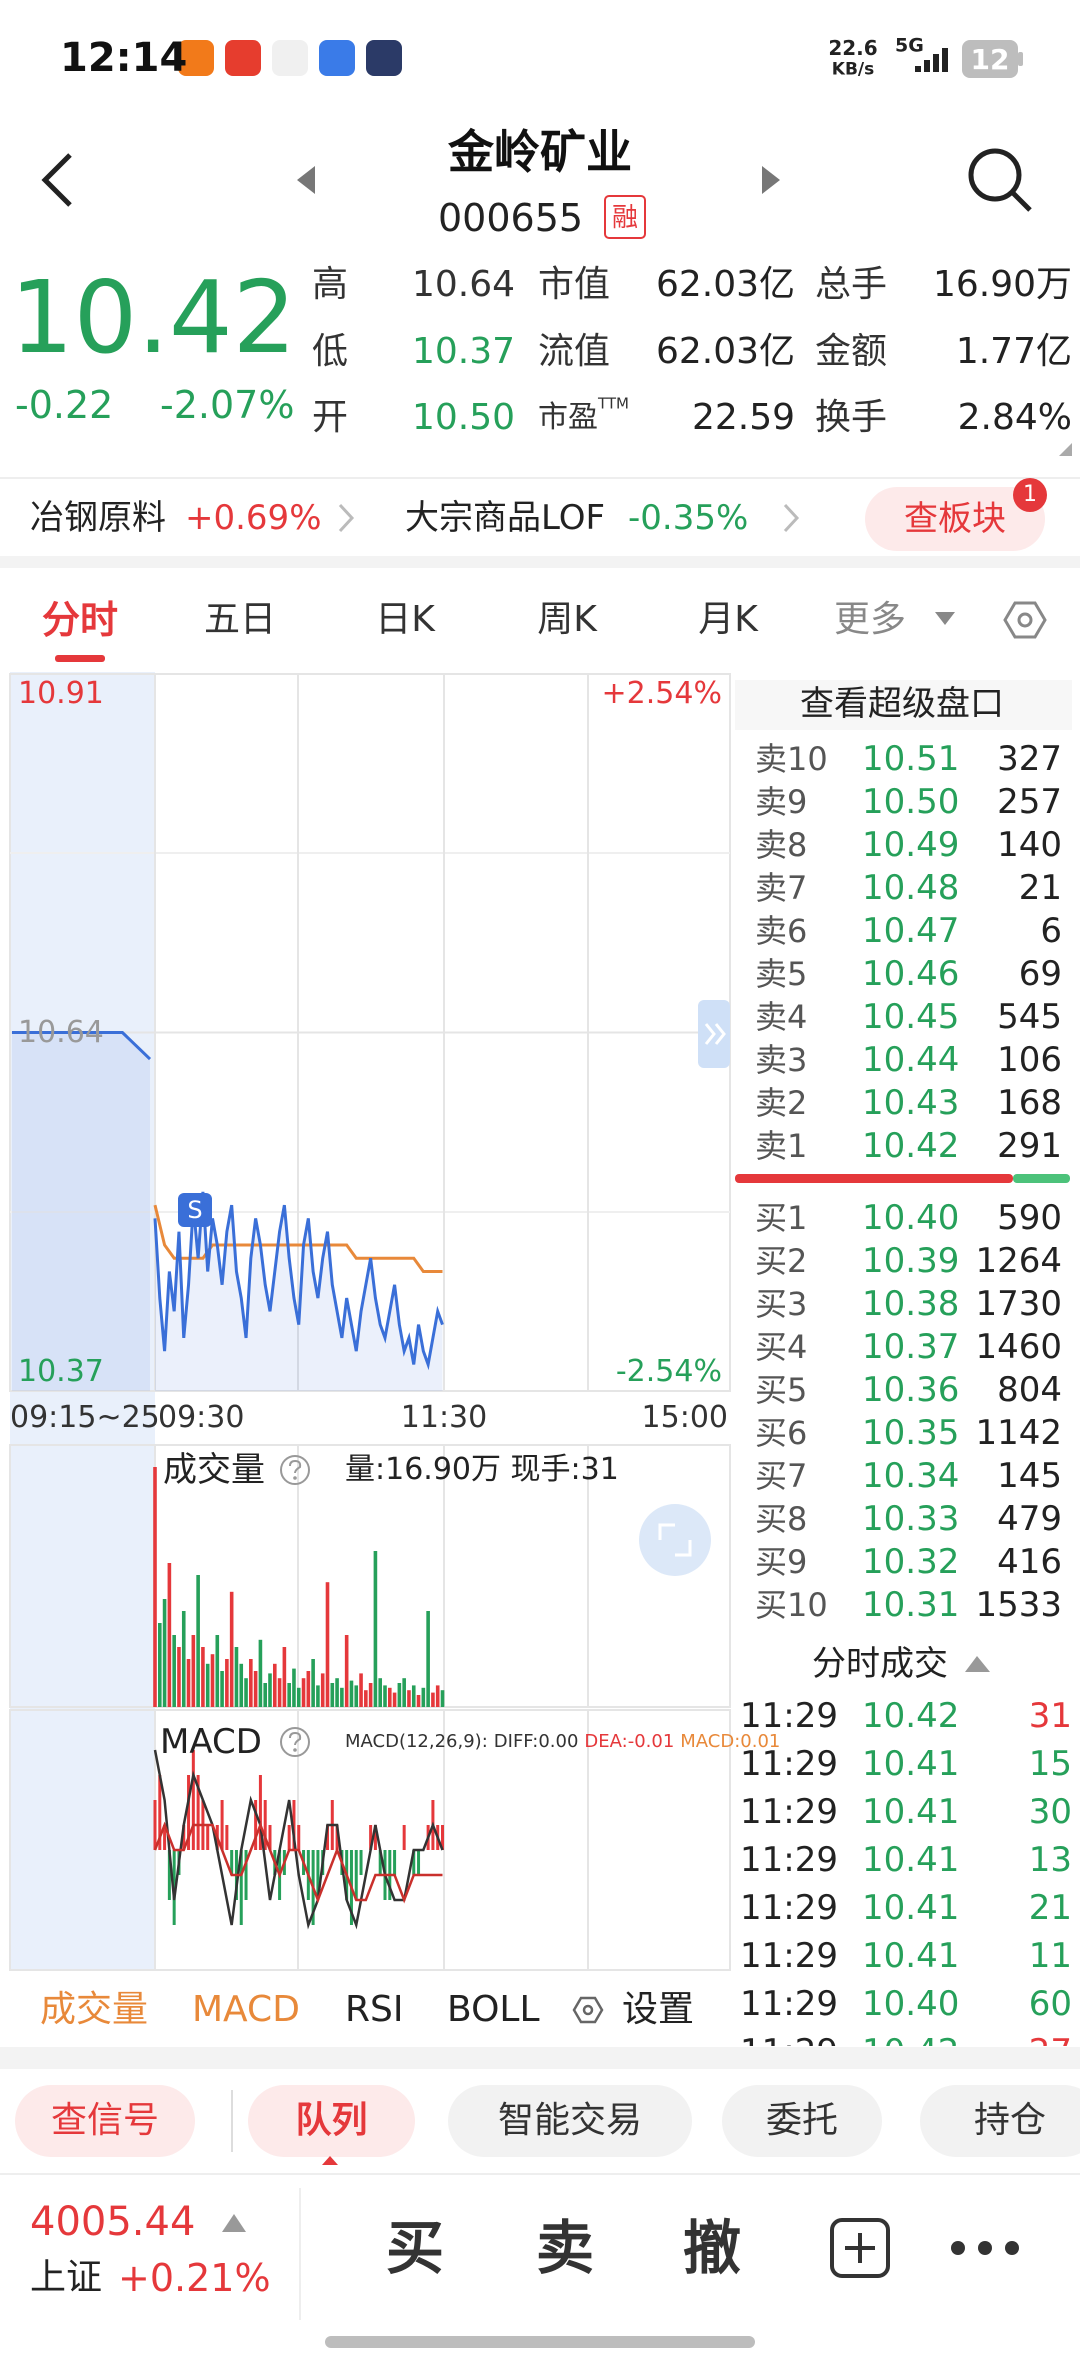  Describe the element at coordinates (625, 217) in the screenshot. I see `margin-badge` at that location.